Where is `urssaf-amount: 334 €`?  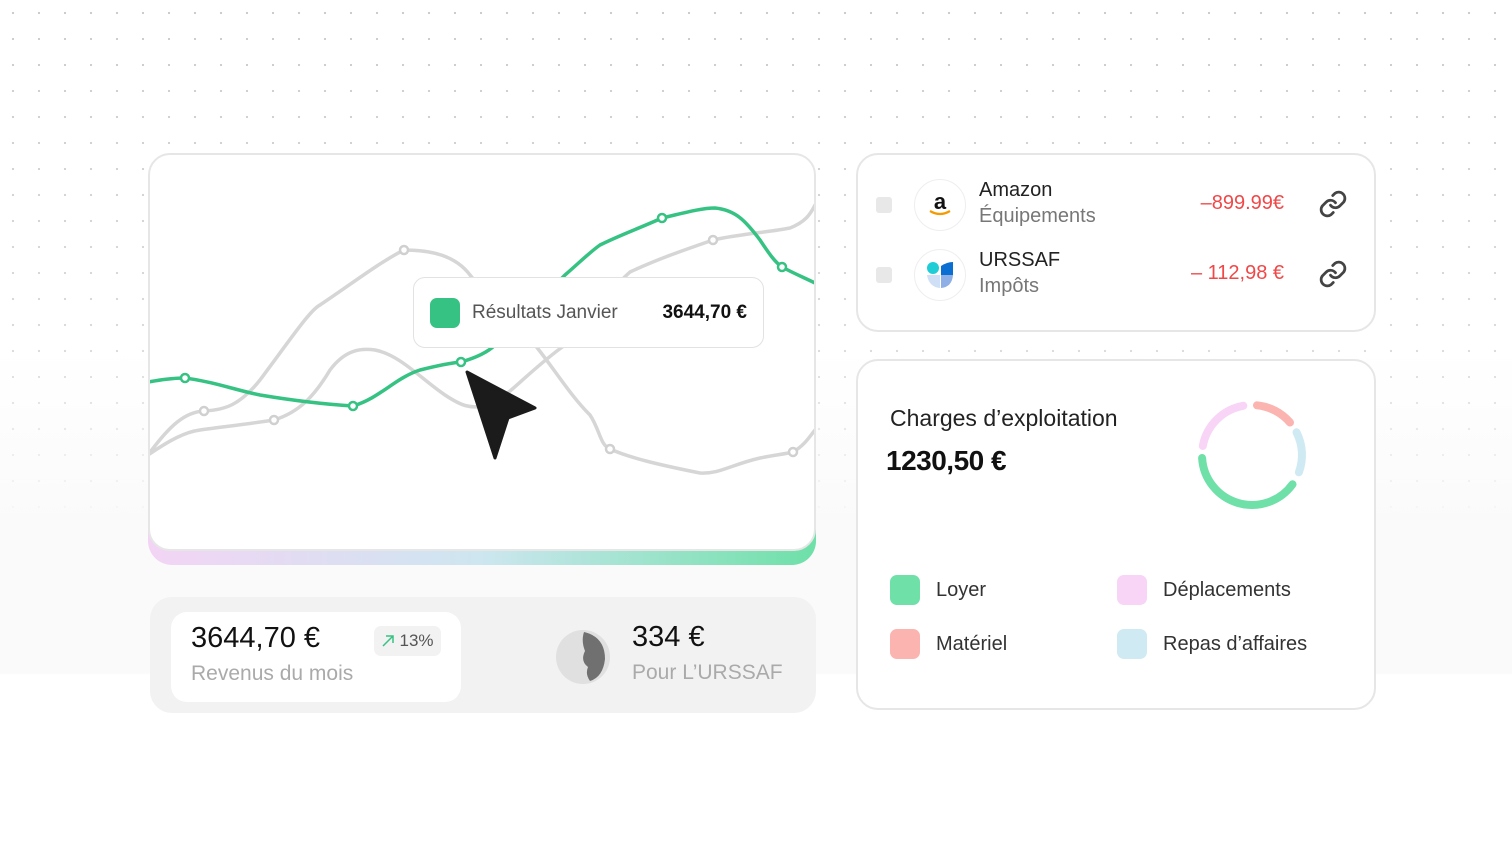
urssaf-amount: 334 € is located at coordinates (668, 637).